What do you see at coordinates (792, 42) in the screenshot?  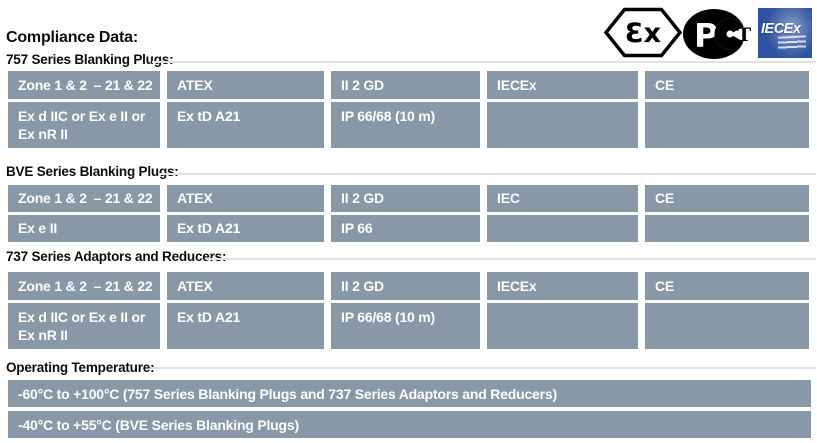 I see `iecex-logo-stripes` at bounding box center [792, 42].